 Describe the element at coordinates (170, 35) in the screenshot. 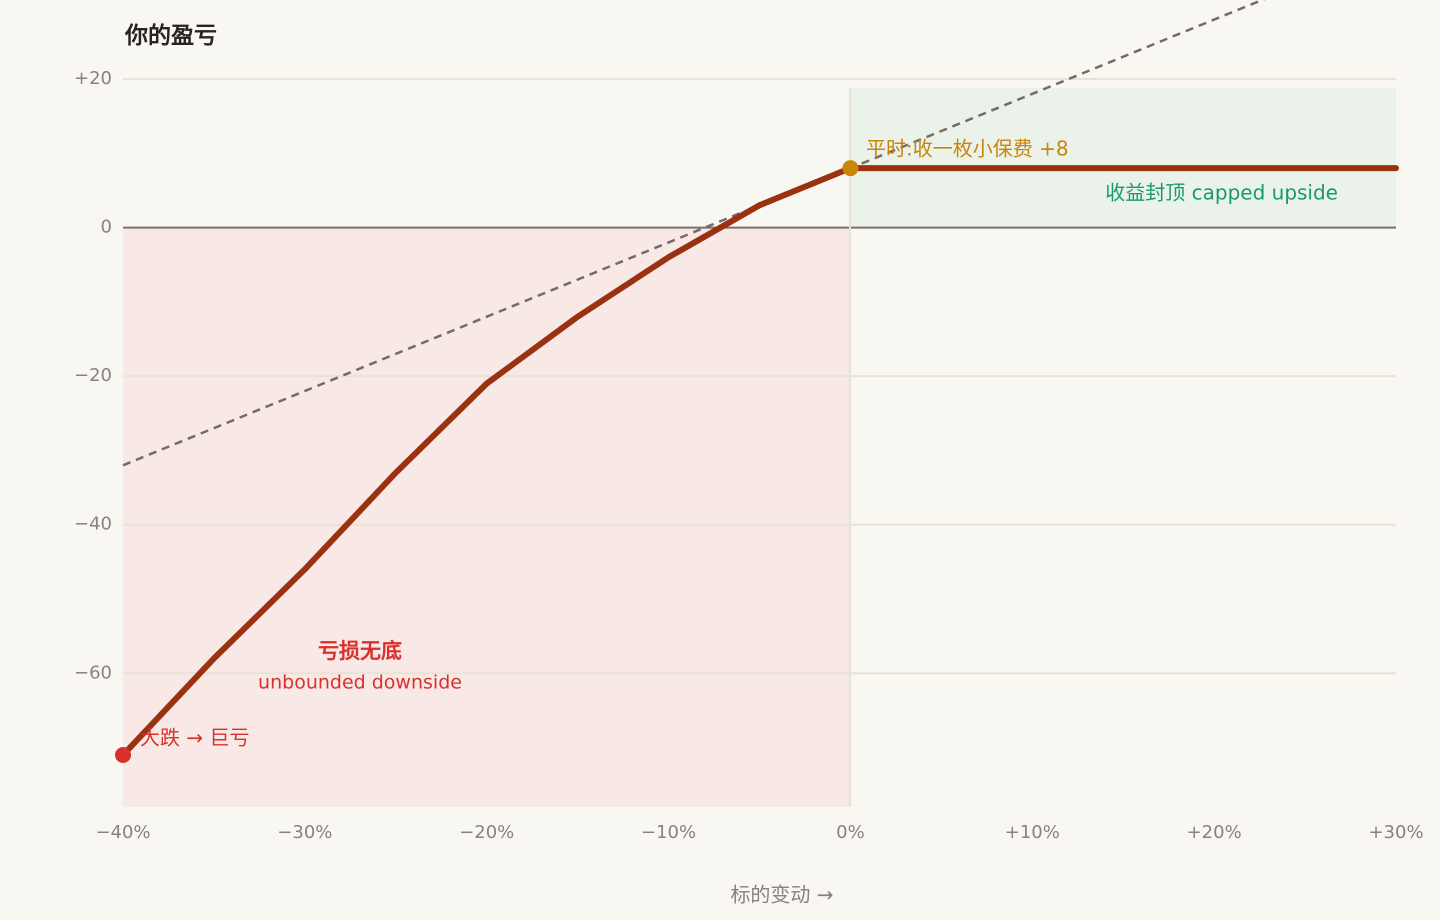

I see `chart-title: 你的盈亏` at that location.